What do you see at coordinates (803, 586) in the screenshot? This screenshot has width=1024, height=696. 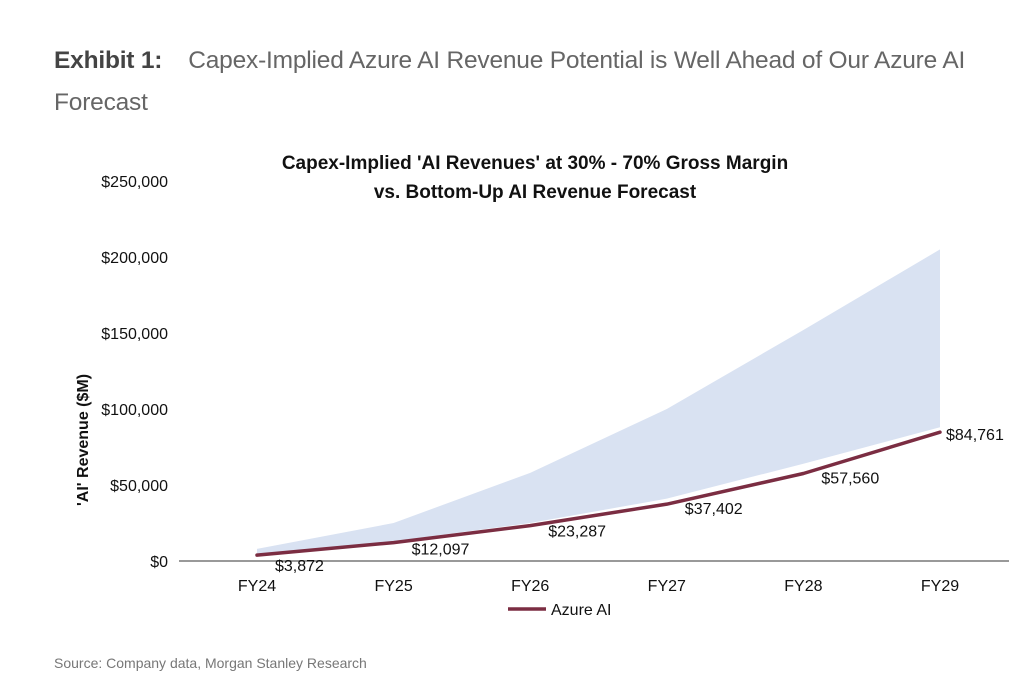 I see `x-tick-label: FY28` at bounding box center [803, 586].